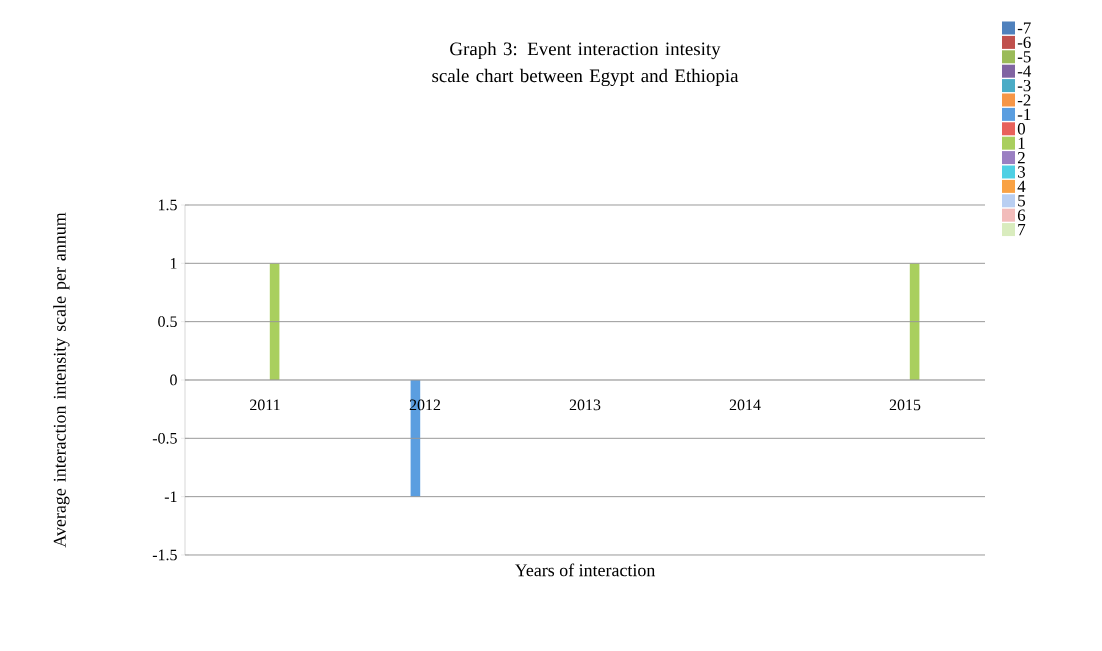 This screenshot has height=651, width=1102. What do you see at coordinates (1024, 71) in the screenshot?
I see `legend-label: -4` at bounding box center [1024, 71].